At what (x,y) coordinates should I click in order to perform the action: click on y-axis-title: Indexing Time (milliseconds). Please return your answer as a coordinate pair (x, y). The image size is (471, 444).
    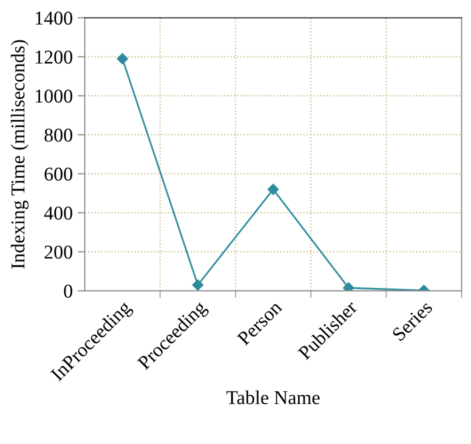
    Looking at the image, I should click on (19, 154).